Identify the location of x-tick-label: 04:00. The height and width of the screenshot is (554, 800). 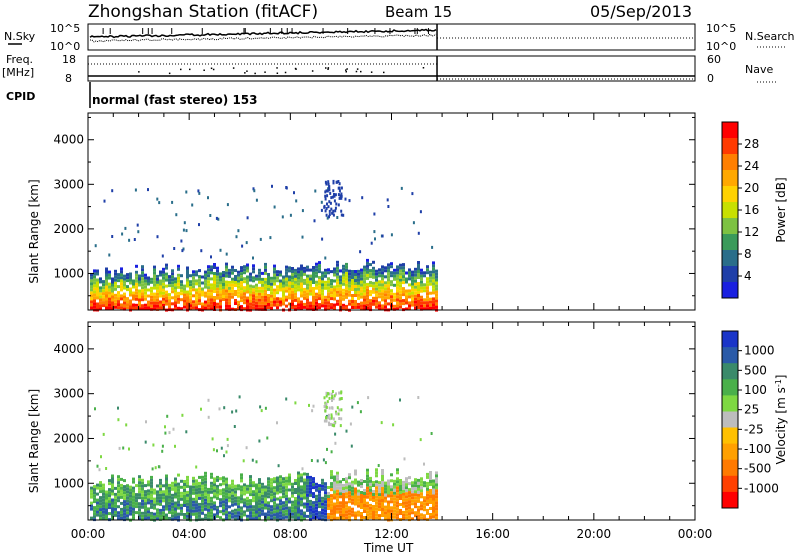
(189, 534).